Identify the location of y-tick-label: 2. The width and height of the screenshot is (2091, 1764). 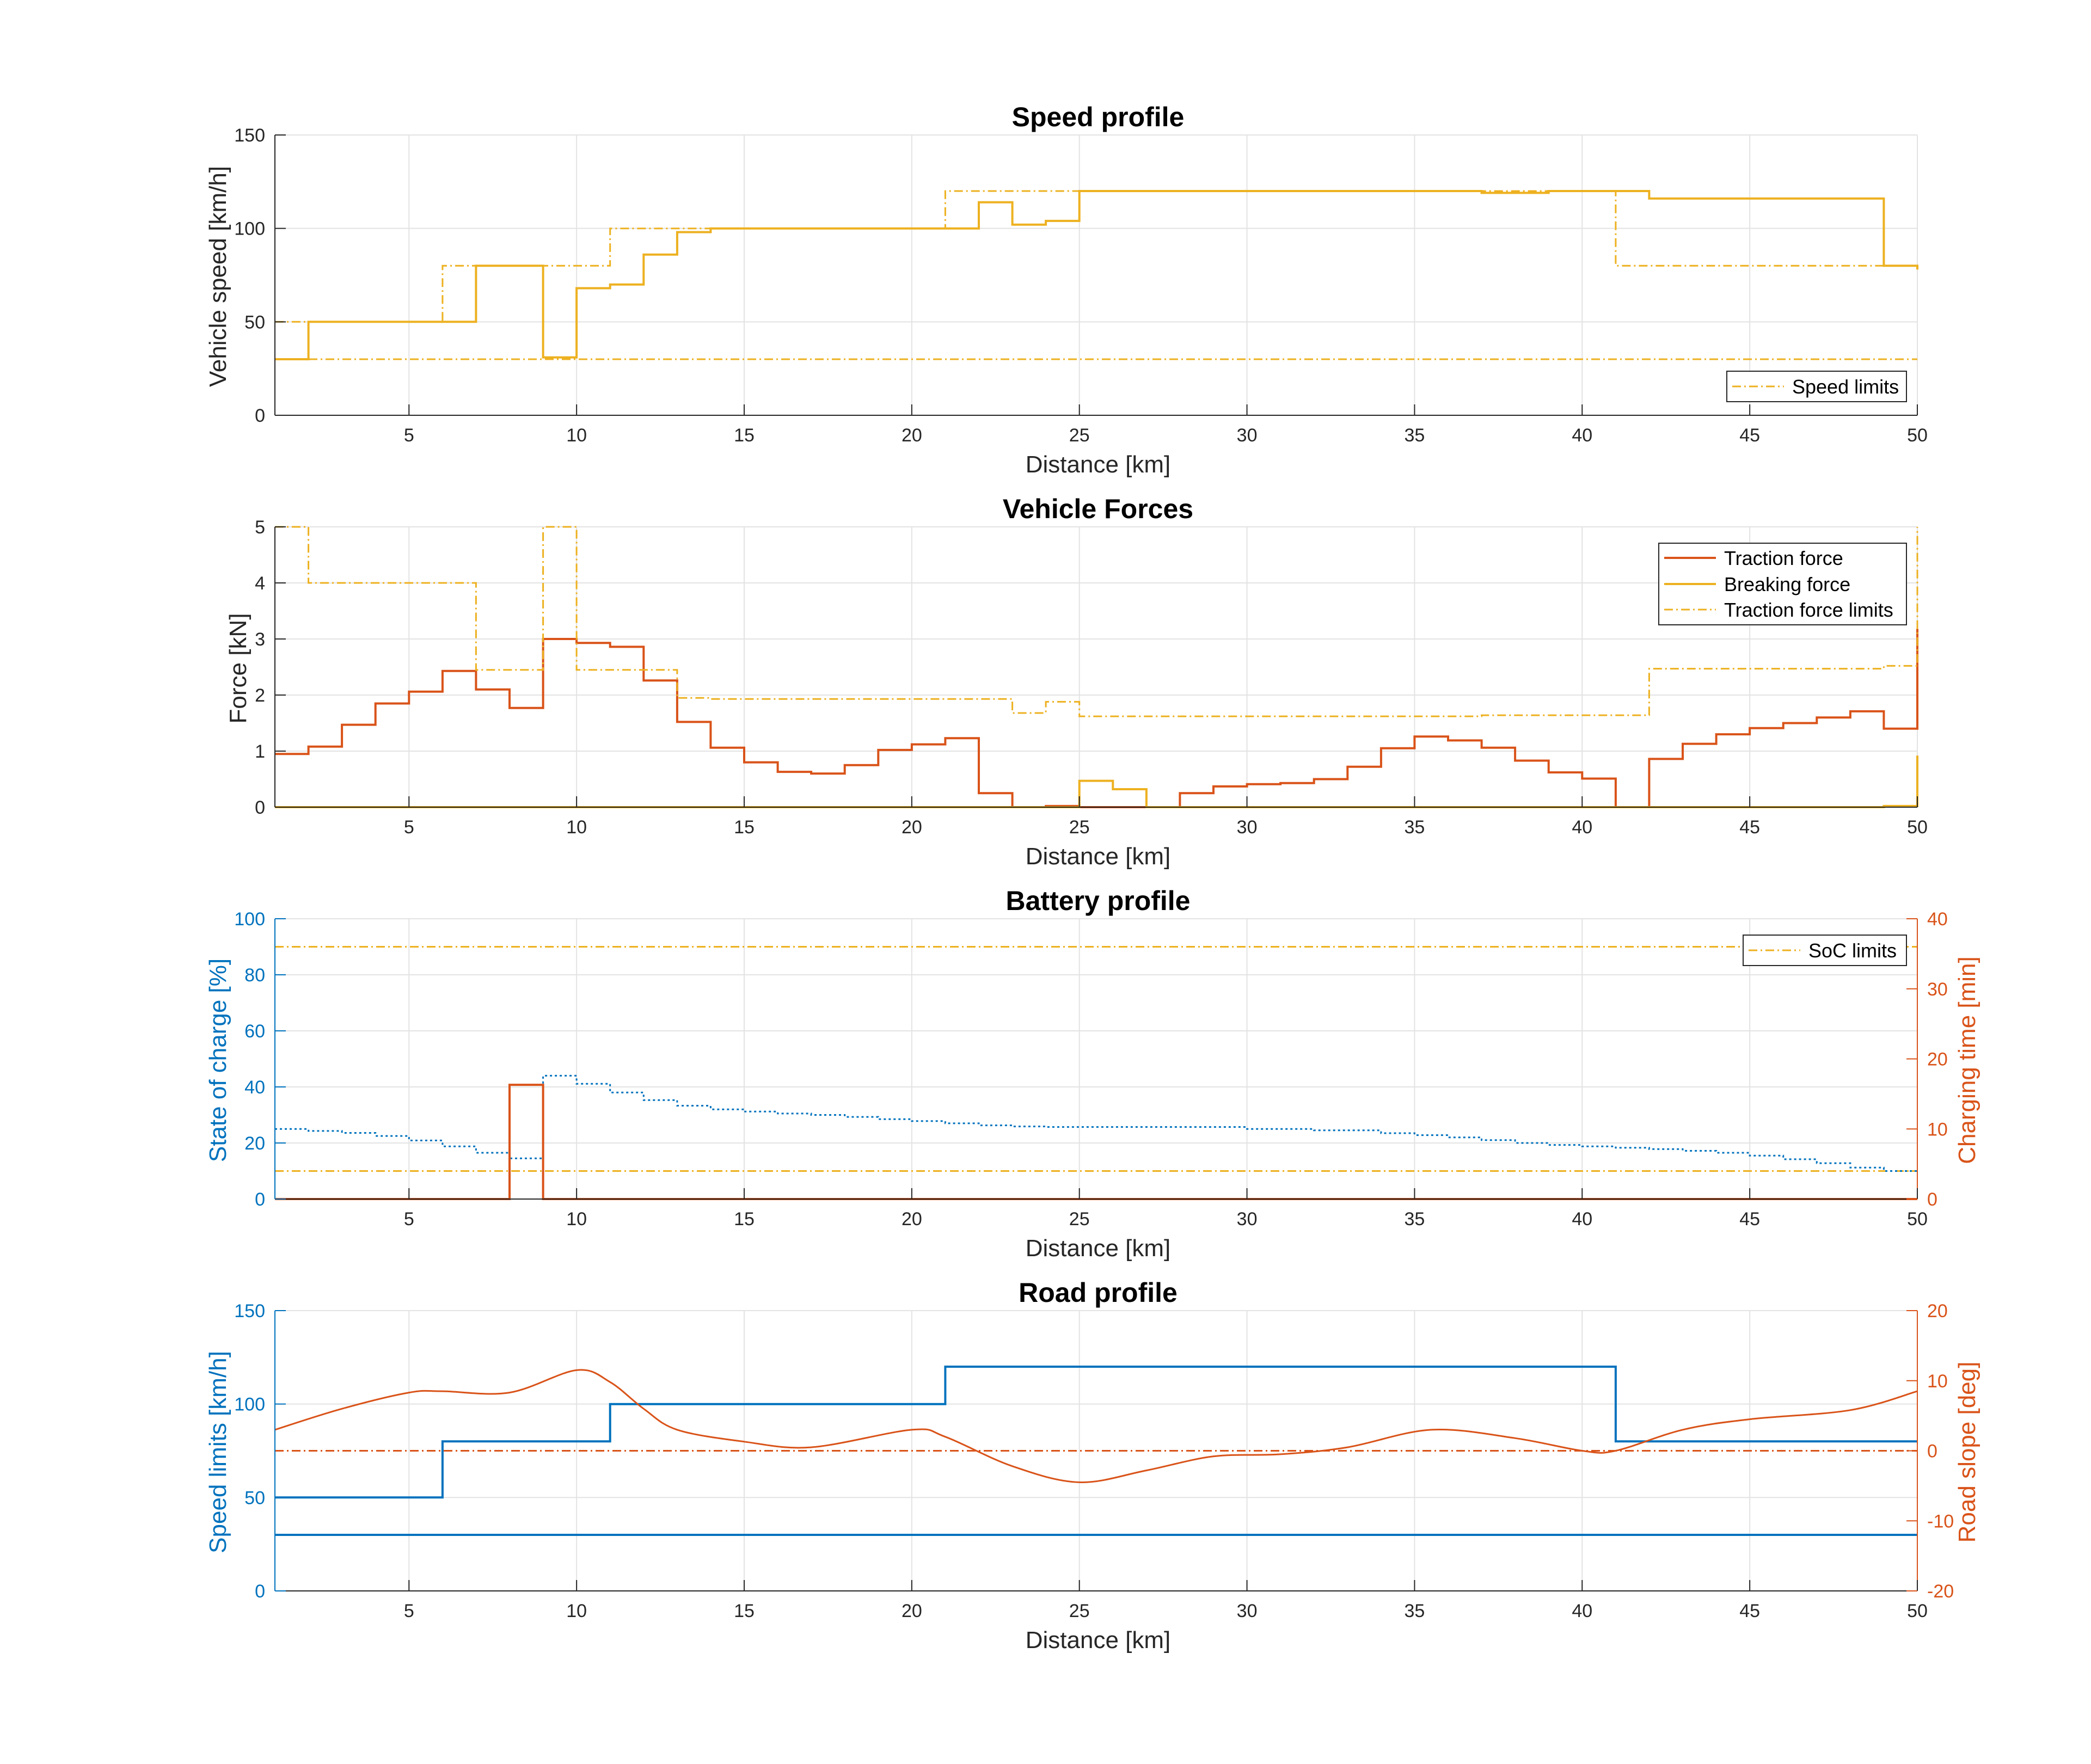
(260, 695).